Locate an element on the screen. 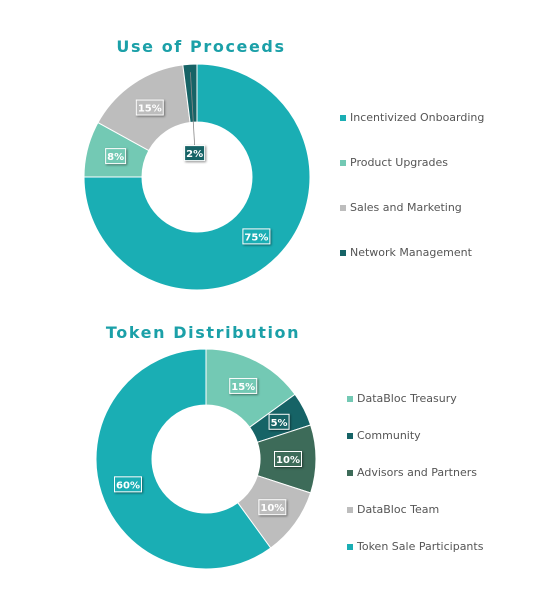  legend-item-databloc-team: DataBloc Team is located at coordinates (415, 509).